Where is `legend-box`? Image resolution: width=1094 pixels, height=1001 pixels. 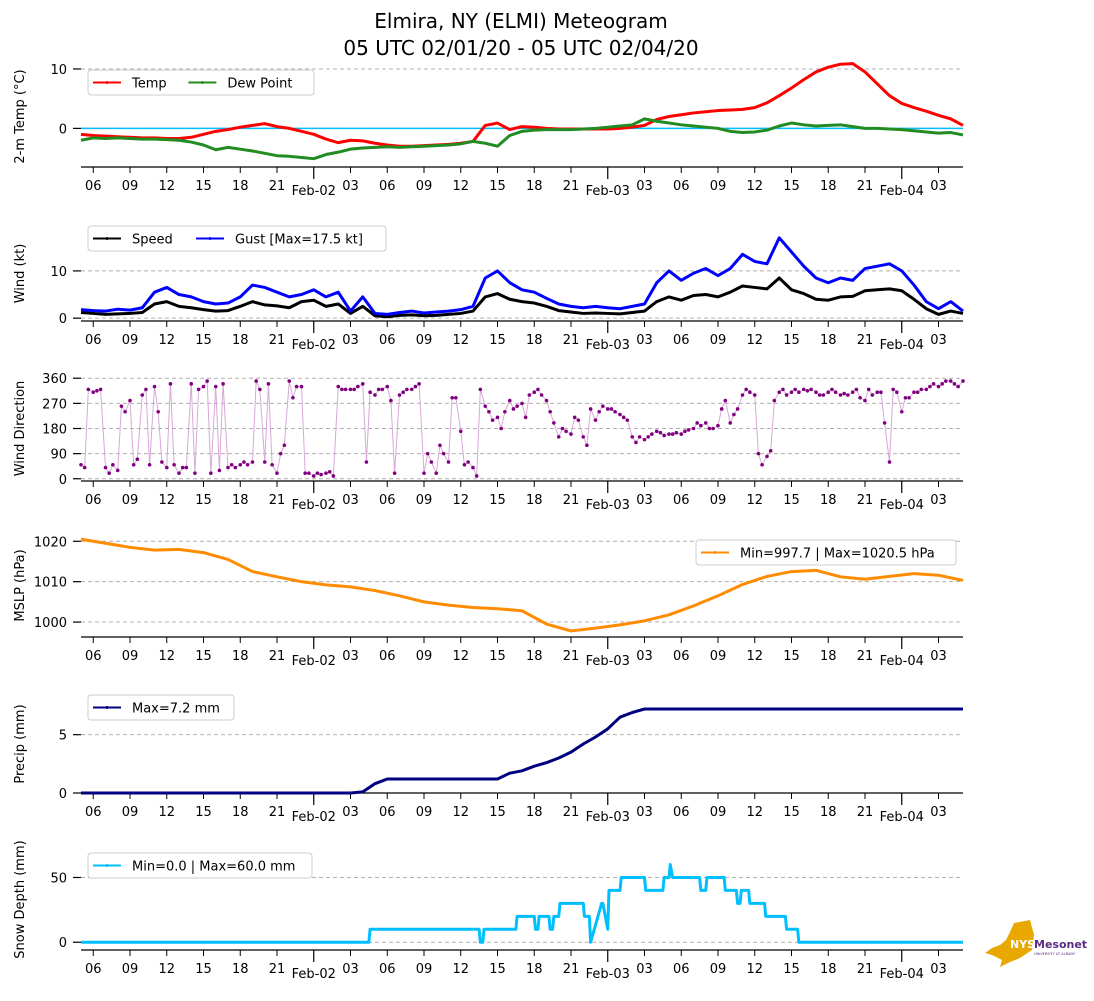 legend-box is located at coordinates (826, 552).